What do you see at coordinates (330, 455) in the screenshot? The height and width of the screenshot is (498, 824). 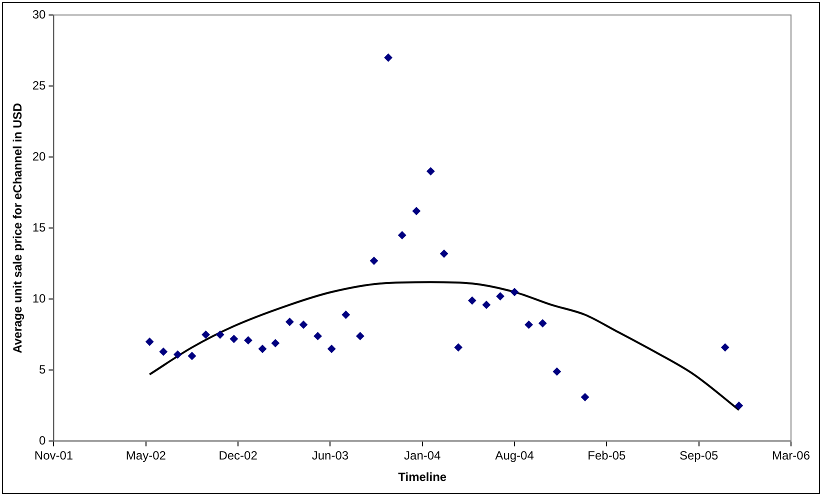 I see `x-tick-label: Jun-03` at bounding box center [330, 455].